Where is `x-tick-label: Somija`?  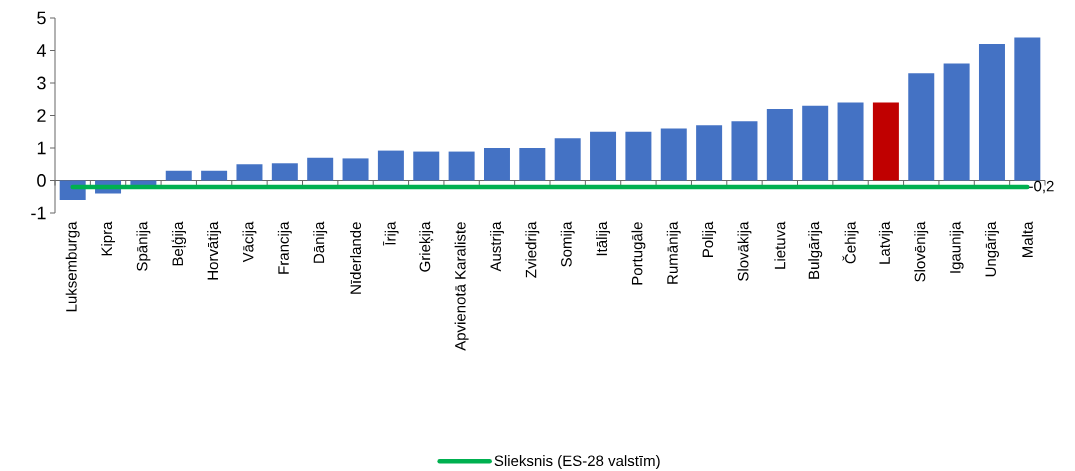
x-tick-label: Somija is located at coordinates (567, 244).